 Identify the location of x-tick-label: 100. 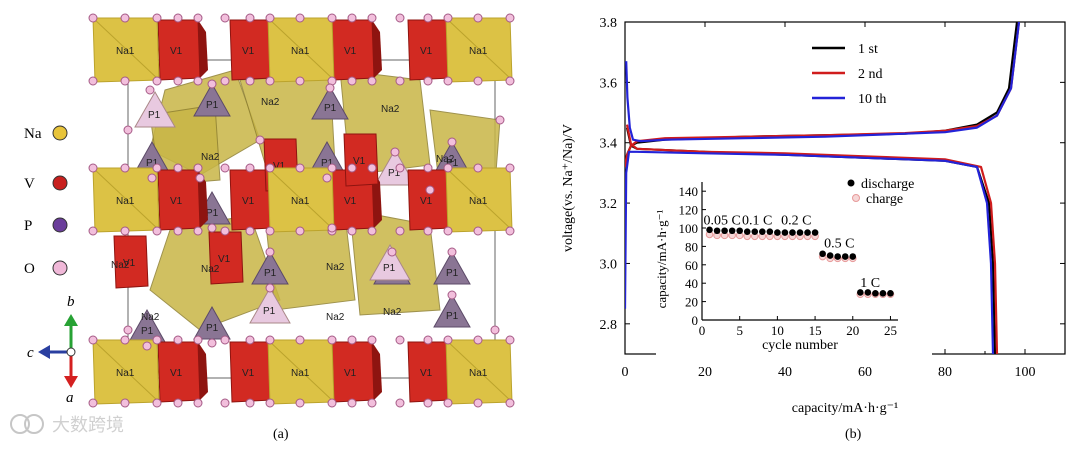
(1025, 372).